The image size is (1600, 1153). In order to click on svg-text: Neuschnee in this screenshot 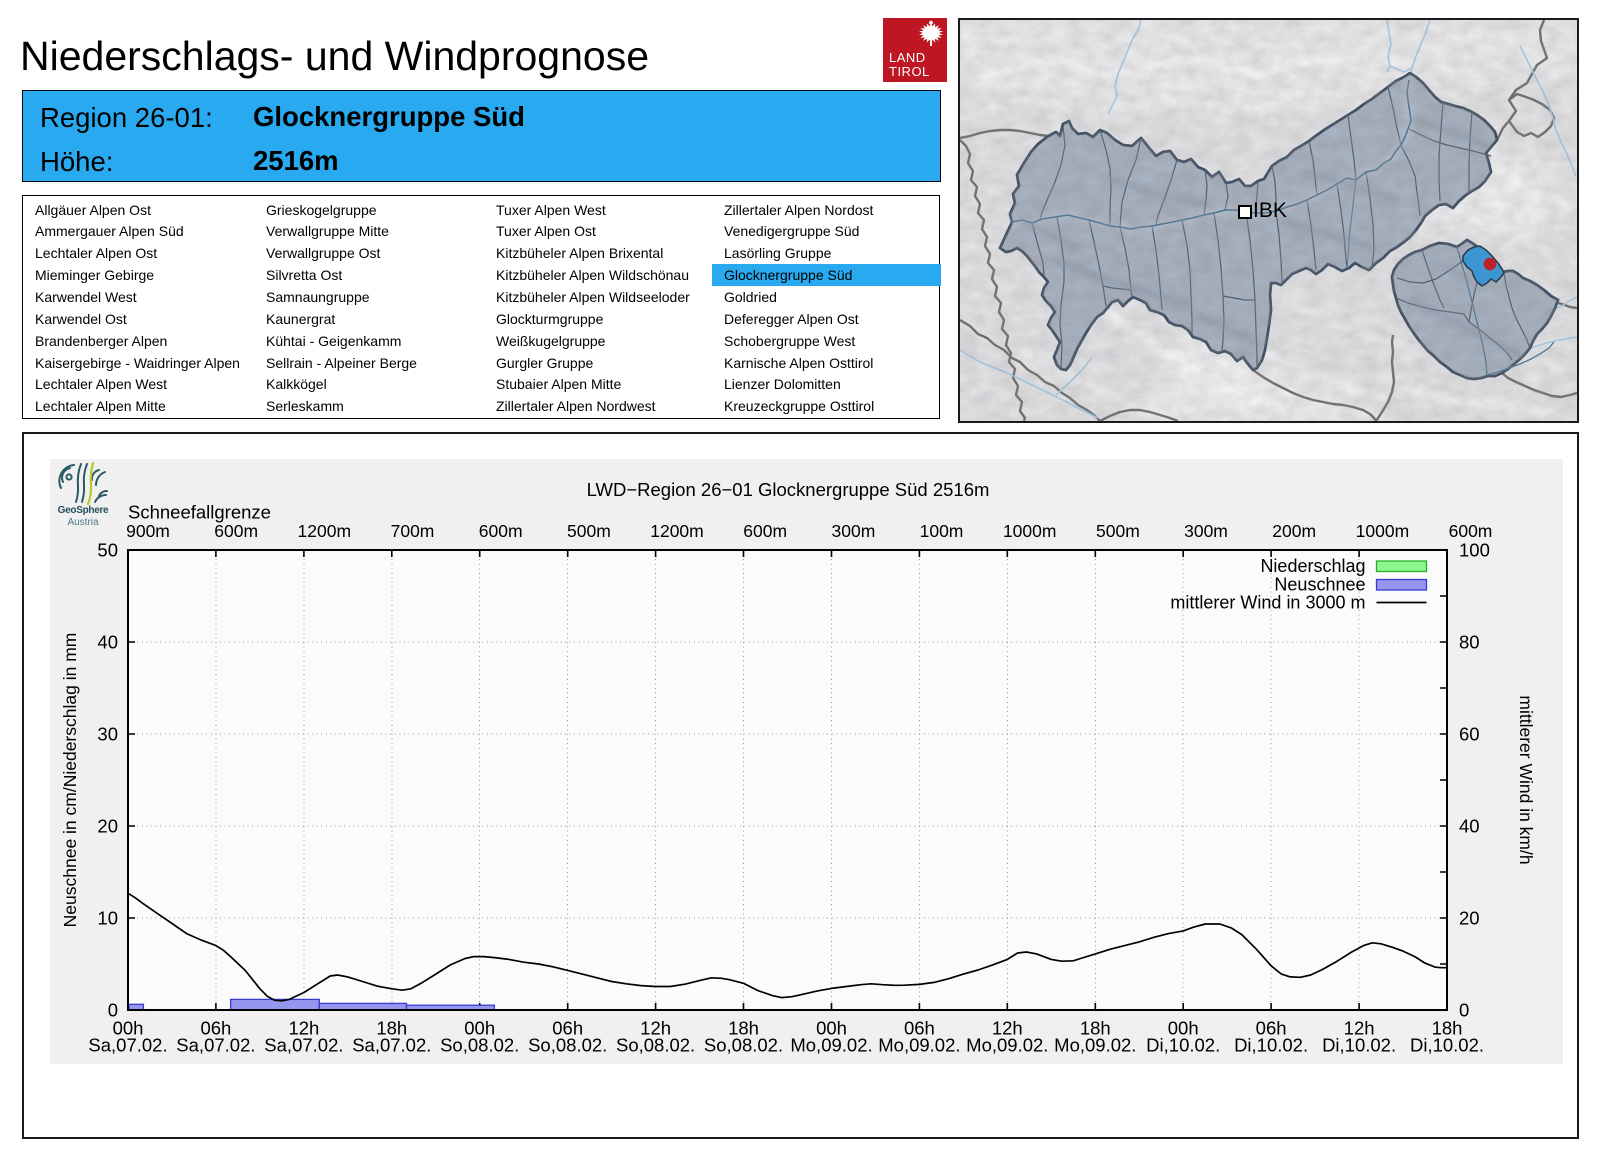, I will do `click(1319, 585)`.